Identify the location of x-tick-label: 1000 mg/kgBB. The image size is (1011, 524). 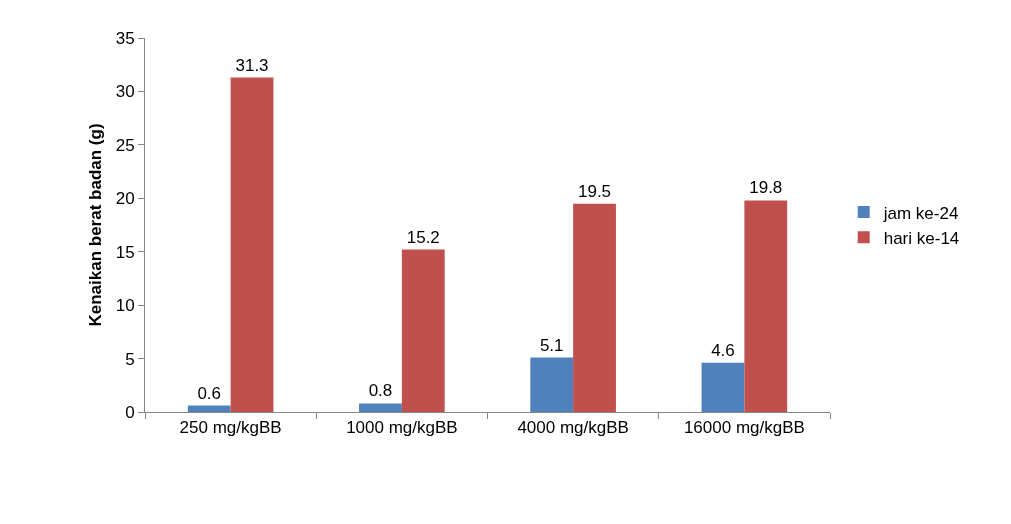
(402, 428).